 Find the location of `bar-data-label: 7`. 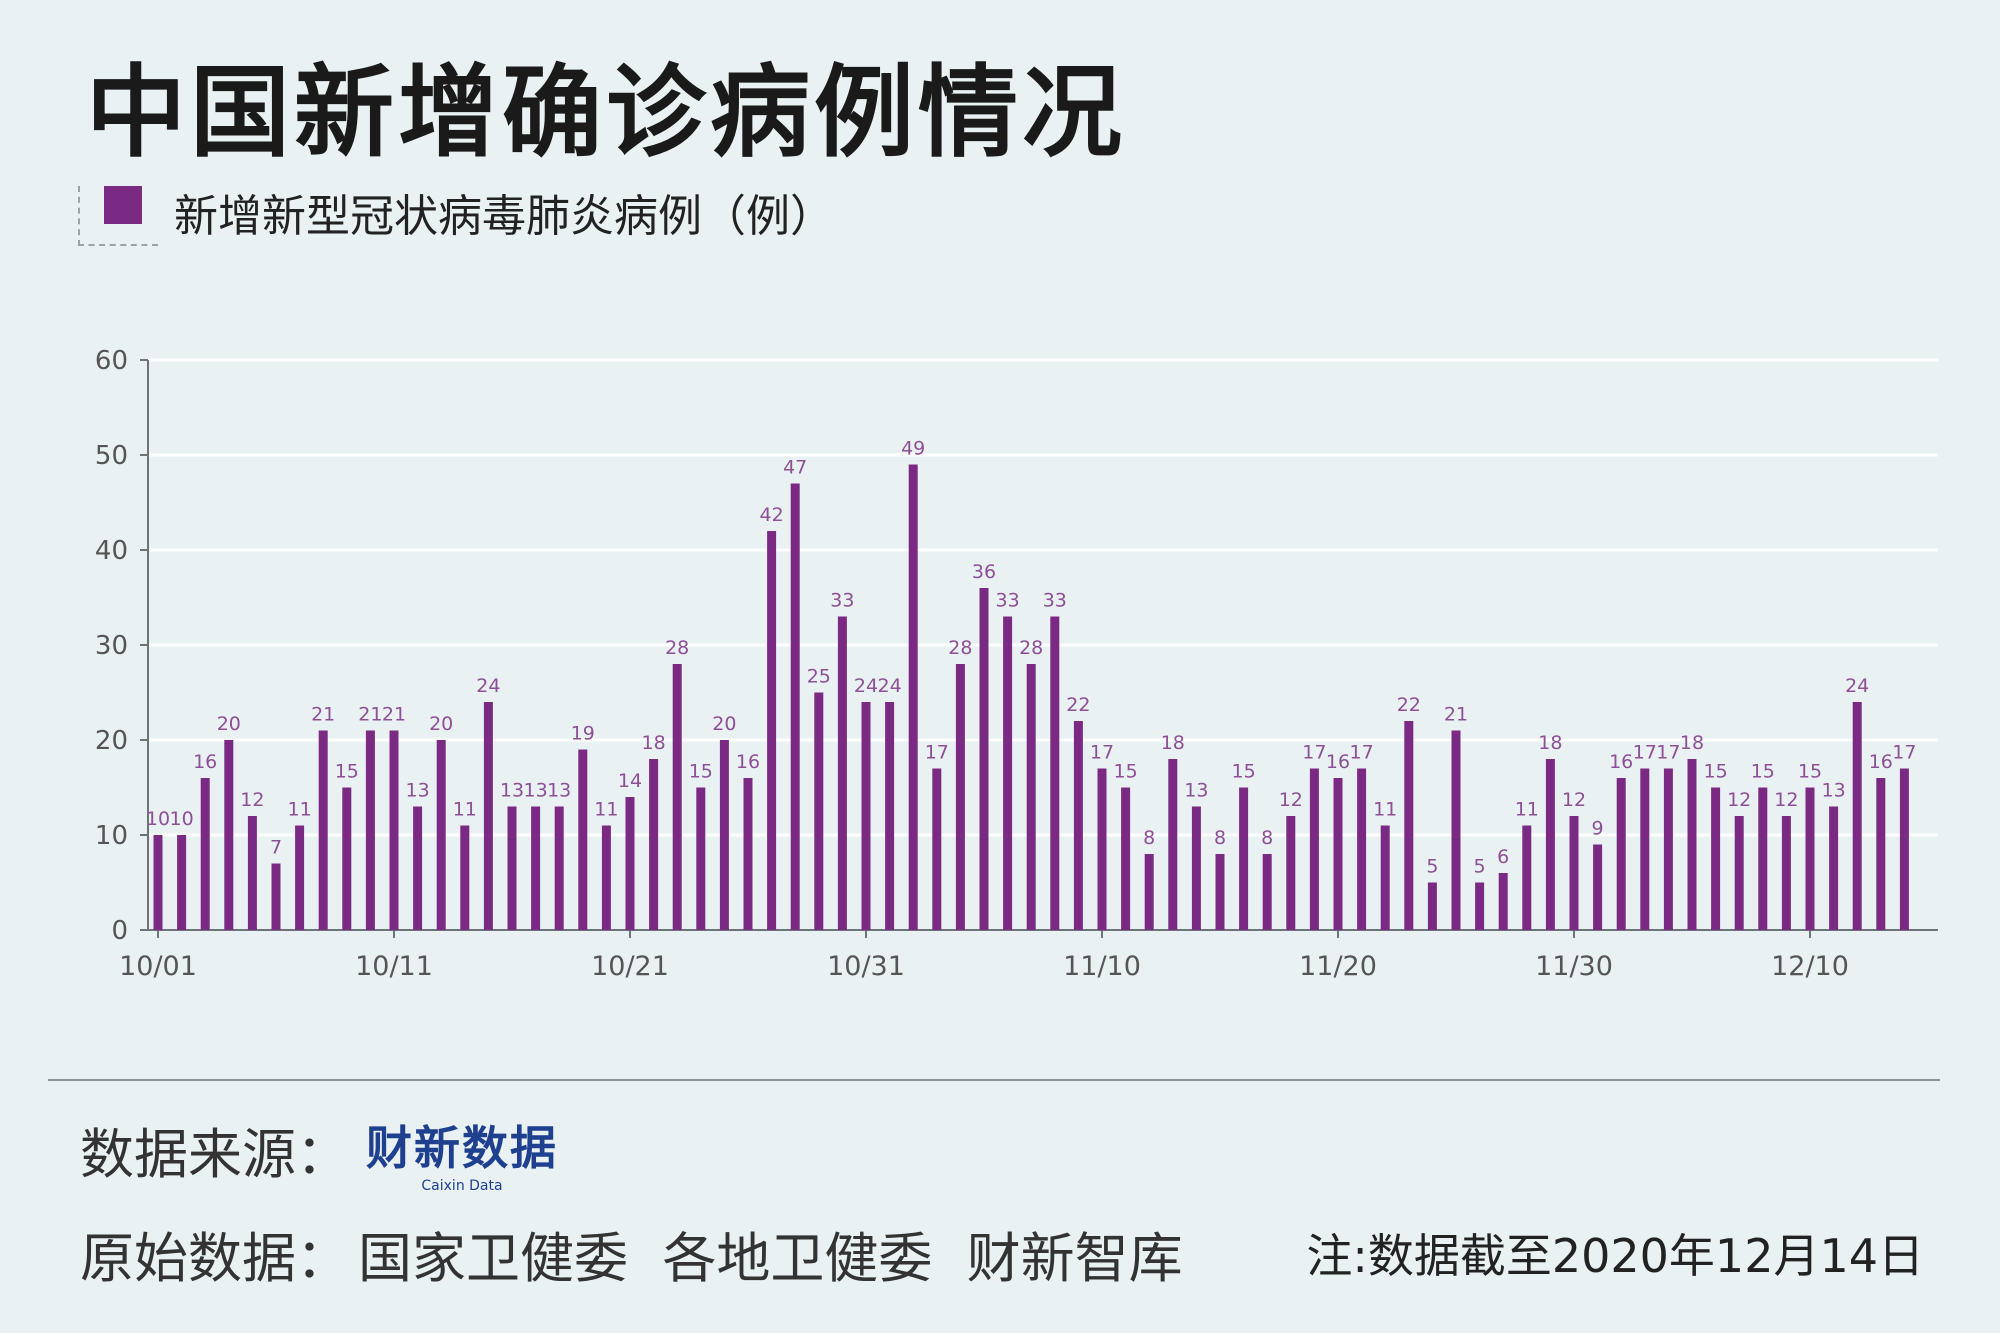

bar-data-label: 7 is located at coordinates (276, 848).